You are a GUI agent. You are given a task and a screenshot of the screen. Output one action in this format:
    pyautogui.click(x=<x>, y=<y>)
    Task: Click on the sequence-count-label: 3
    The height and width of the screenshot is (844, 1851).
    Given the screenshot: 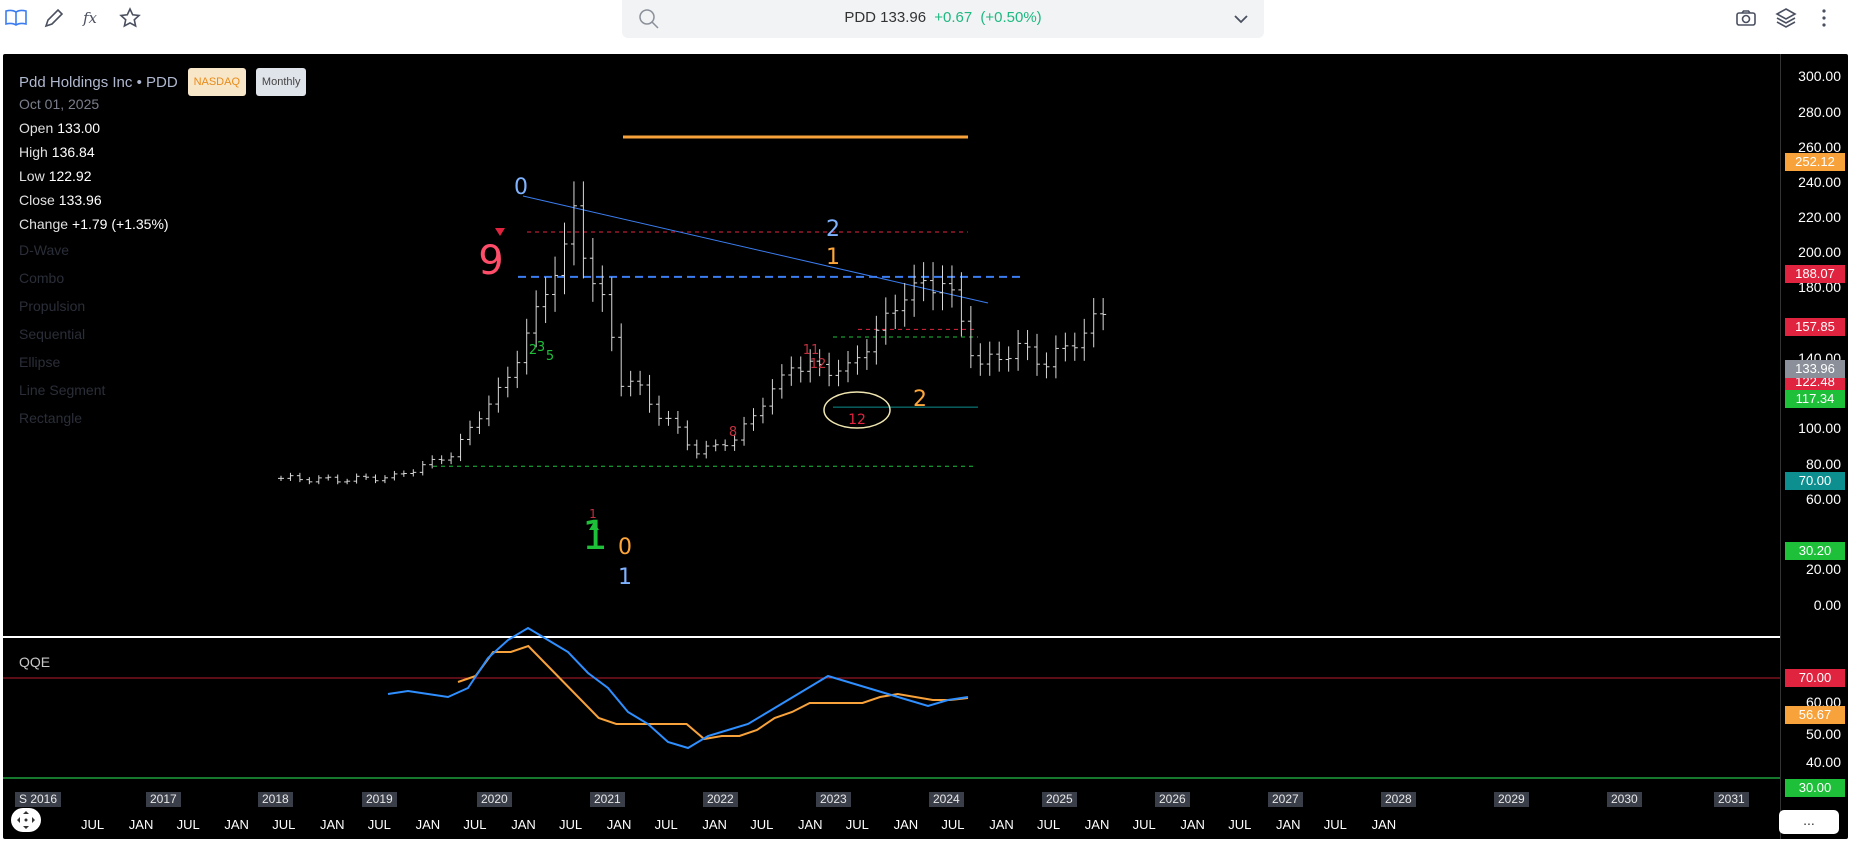 What is the action you would take?
    pyautogui.click(x=541, y=347)
    